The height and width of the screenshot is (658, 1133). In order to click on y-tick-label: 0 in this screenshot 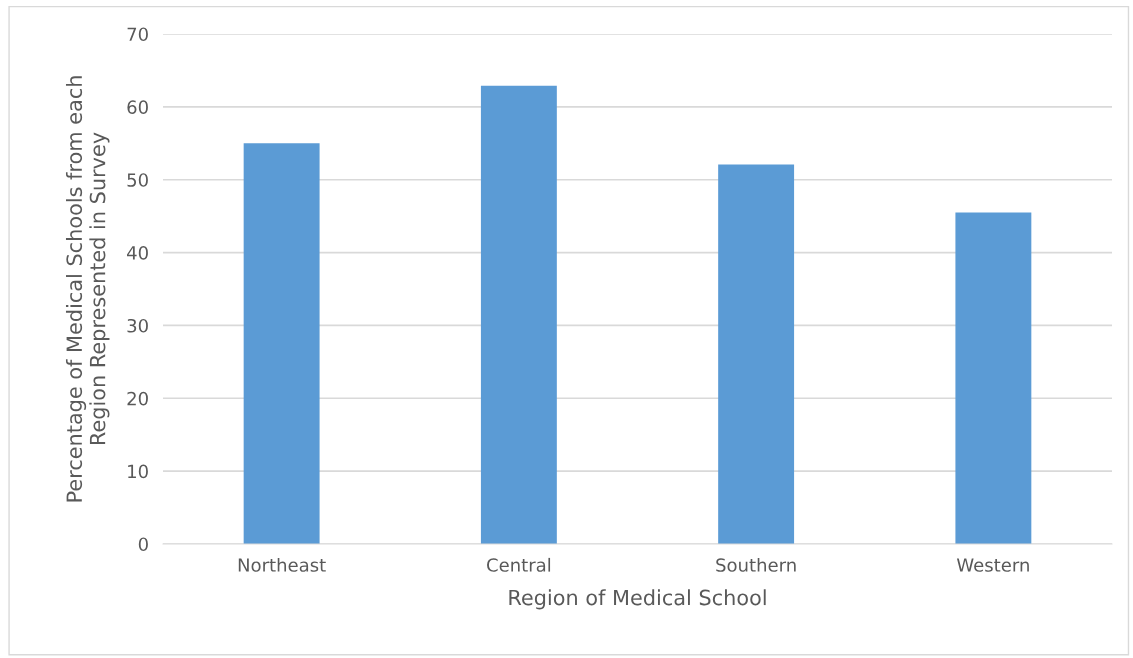, I will do `click(143, 544)`.